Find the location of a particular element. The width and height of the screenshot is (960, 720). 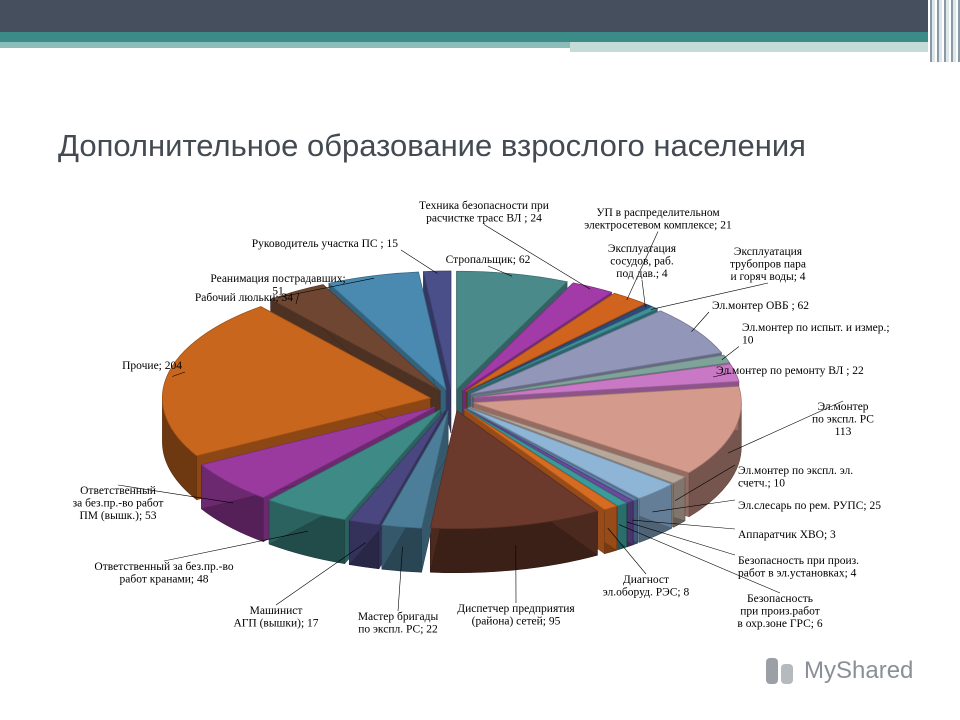

slice-label-15: Диспетчер предприятия (района) сетей; 95 is located at coordinates (516, 615).